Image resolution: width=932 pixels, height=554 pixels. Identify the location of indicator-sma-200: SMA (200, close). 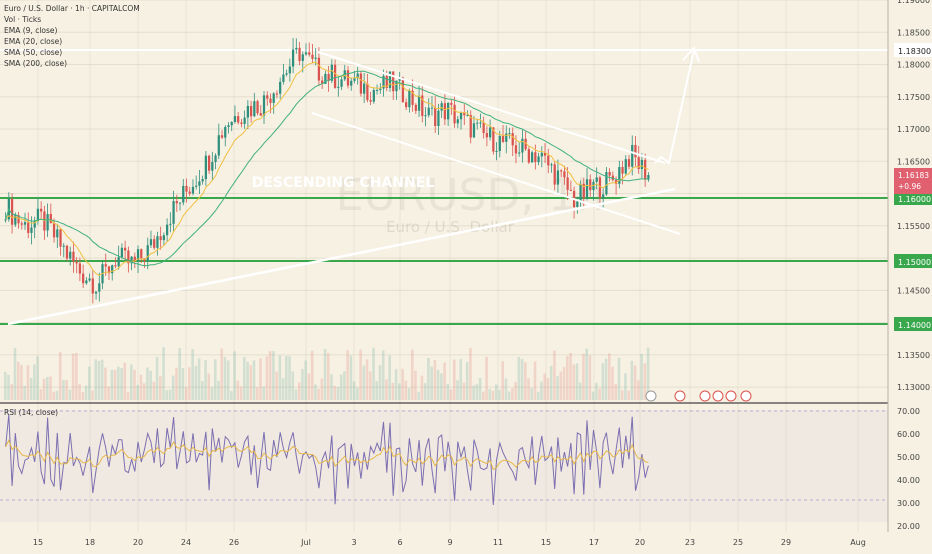
(35, 63).